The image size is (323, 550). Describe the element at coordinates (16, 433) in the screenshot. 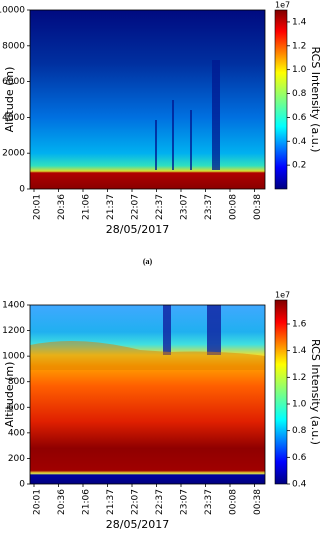

I see `y-tick-label: 400` at that location.